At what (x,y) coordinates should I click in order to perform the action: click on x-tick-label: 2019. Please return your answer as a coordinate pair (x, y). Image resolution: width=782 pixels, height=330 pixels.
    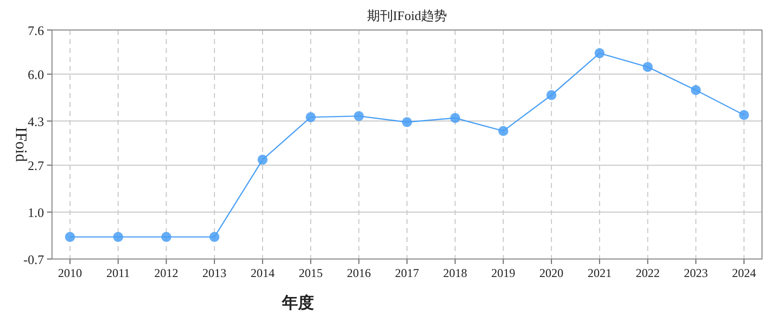
    Looking at the image, I should click on (503, 273).